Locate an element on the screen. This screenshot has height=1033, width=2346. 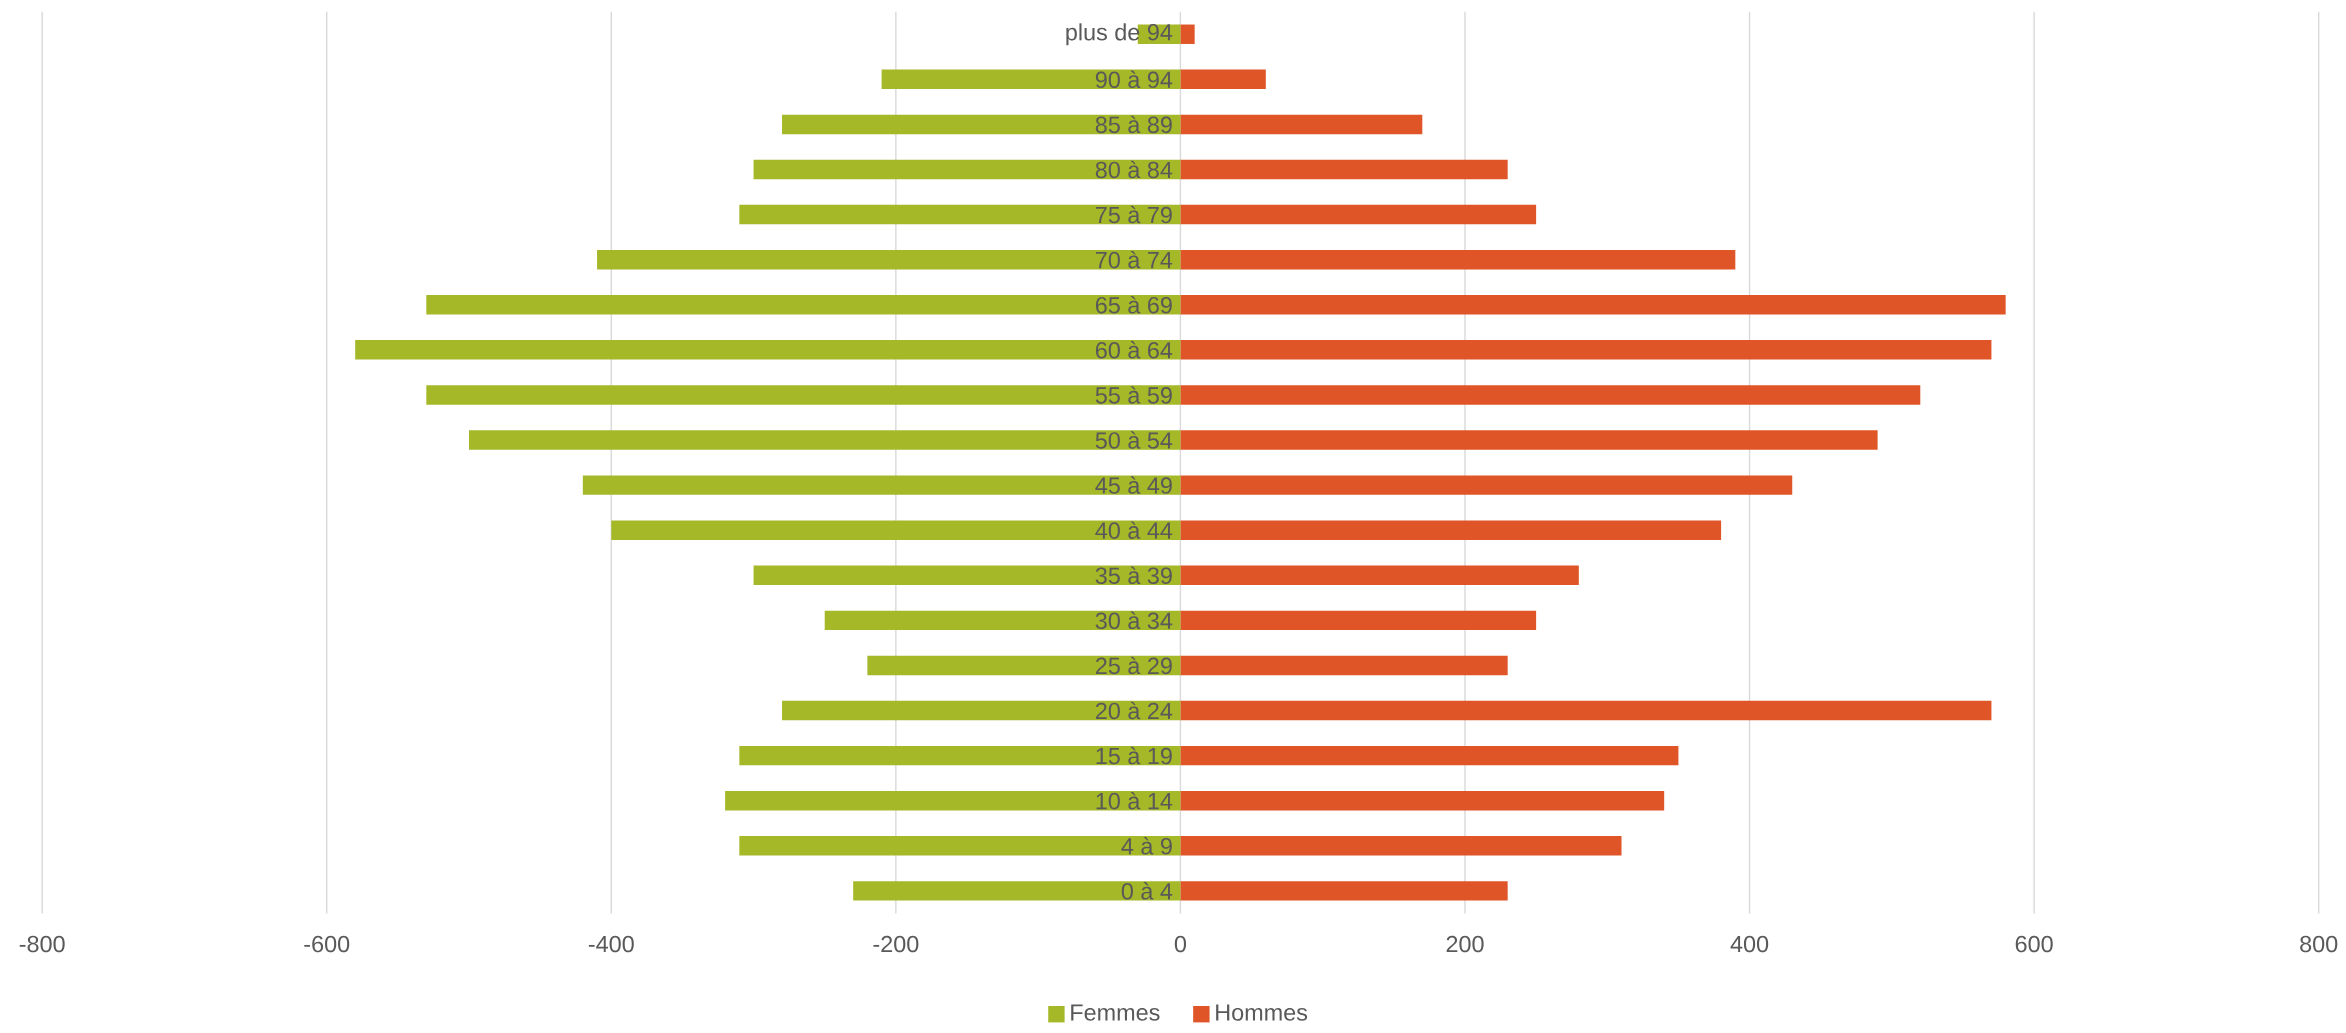
x-tick-label: -600 is located at coordinates (327, 944).